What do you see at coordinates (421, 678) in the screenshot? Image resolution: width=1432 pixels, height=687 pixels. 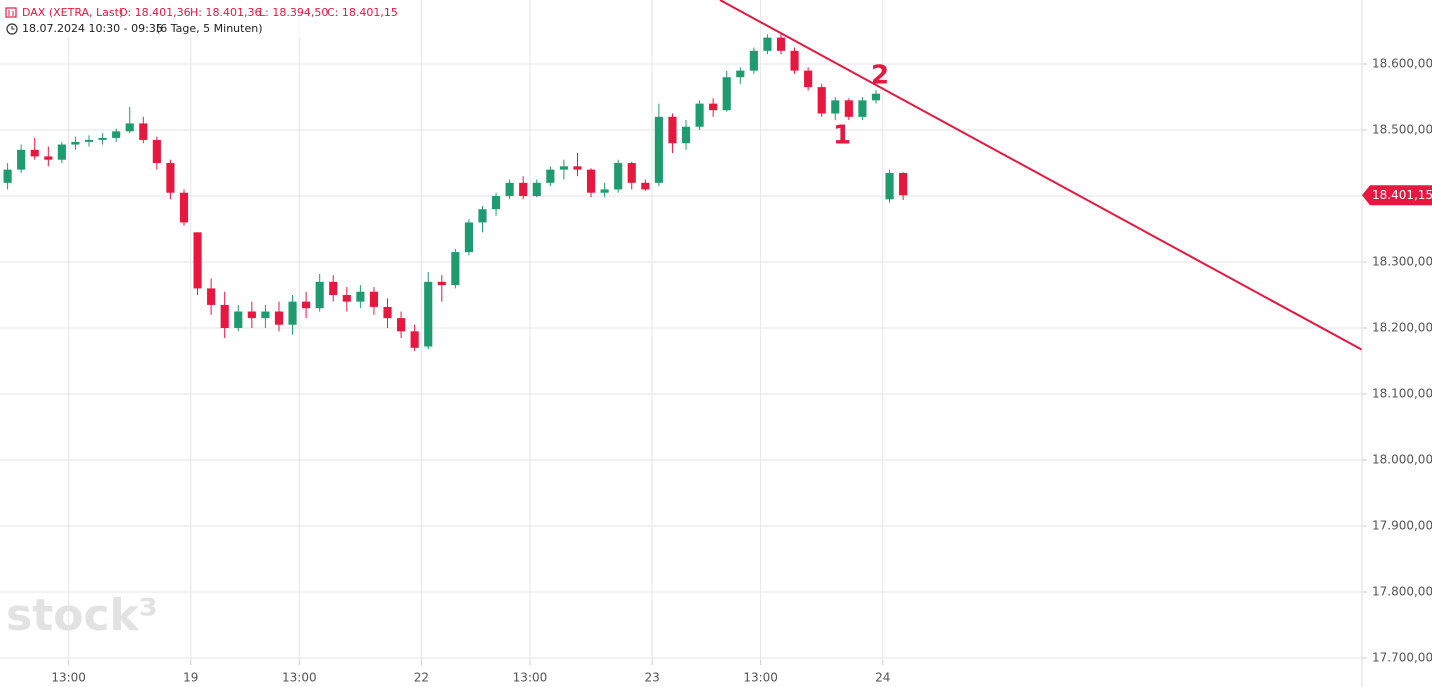 I see `x-tick-label: 22` at bounding box center [421, 678].